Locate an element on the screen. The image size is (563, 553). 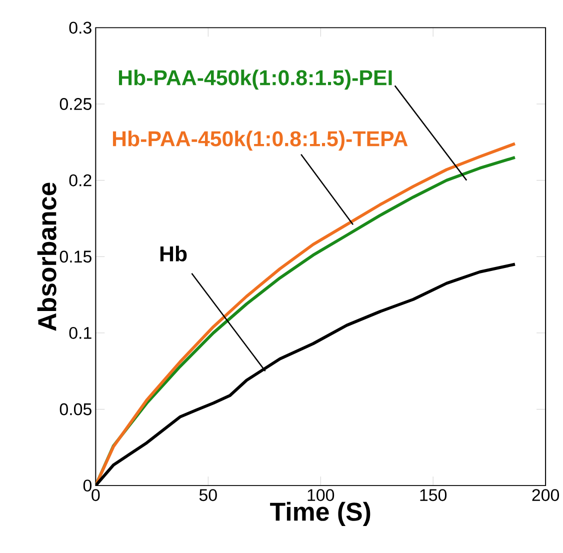
x-tick-label: 100 is located at coordinates (321, 495).